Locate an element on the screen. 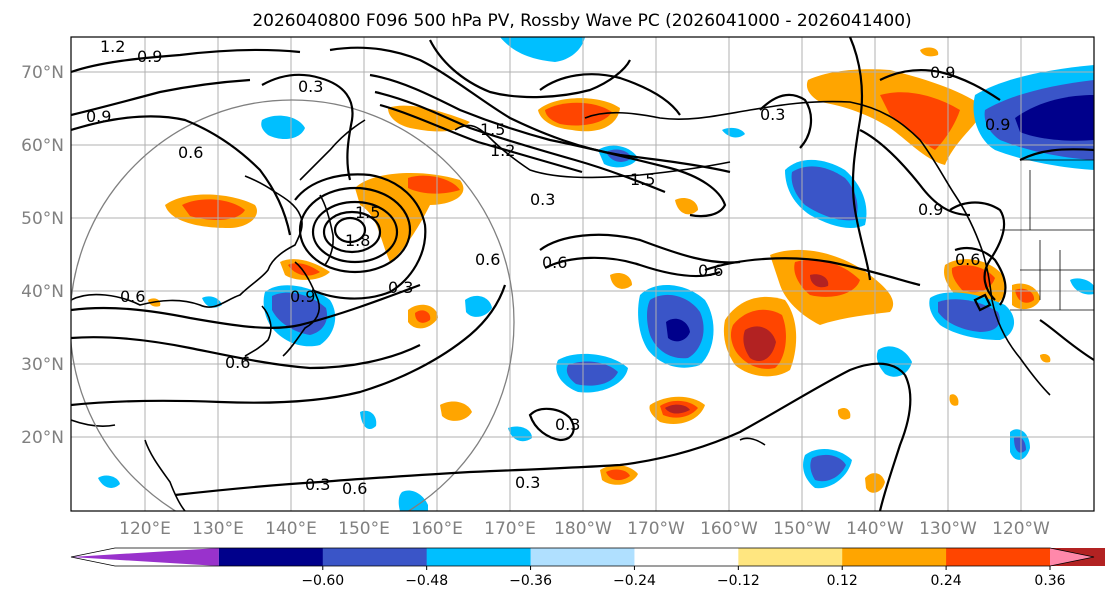 The image size is (1105, 604). colorbar-tick-label: −0.24 is located at coordinates (634, 581).